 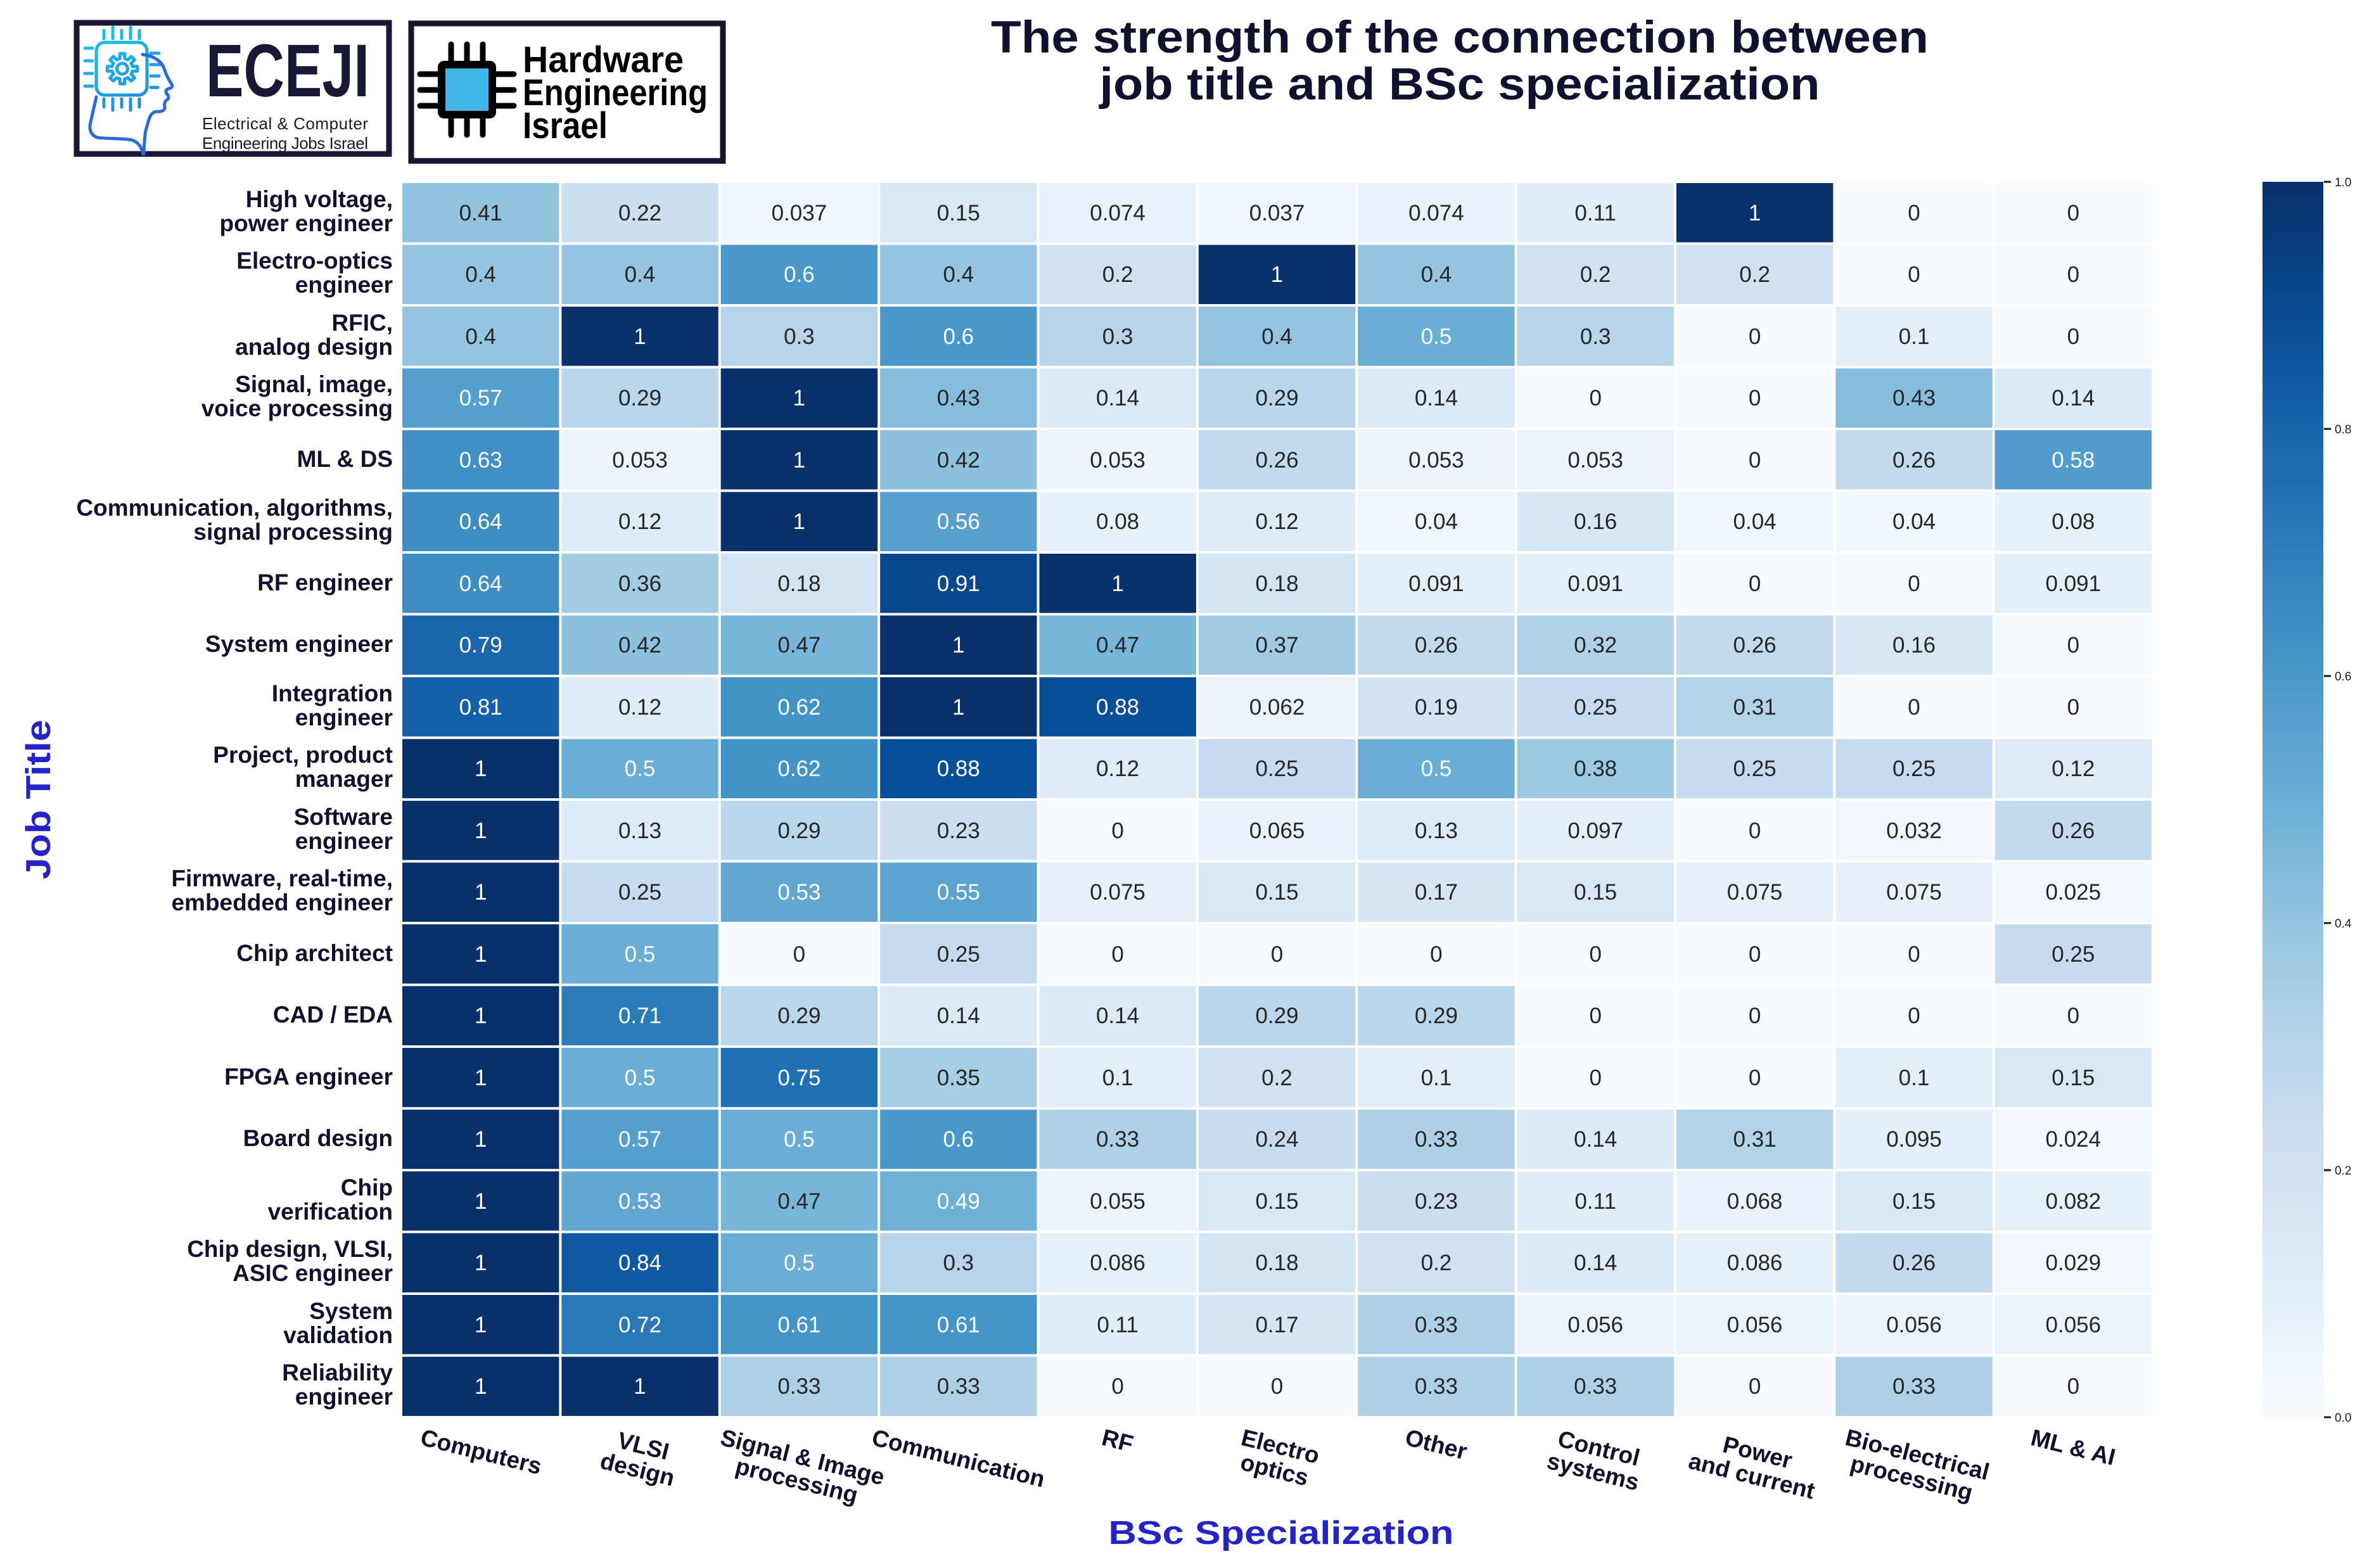 What do you see at coordinates (958, 583) in the screenshot?
I see `svg-text: 0.91` at bounding box center [958, 583].